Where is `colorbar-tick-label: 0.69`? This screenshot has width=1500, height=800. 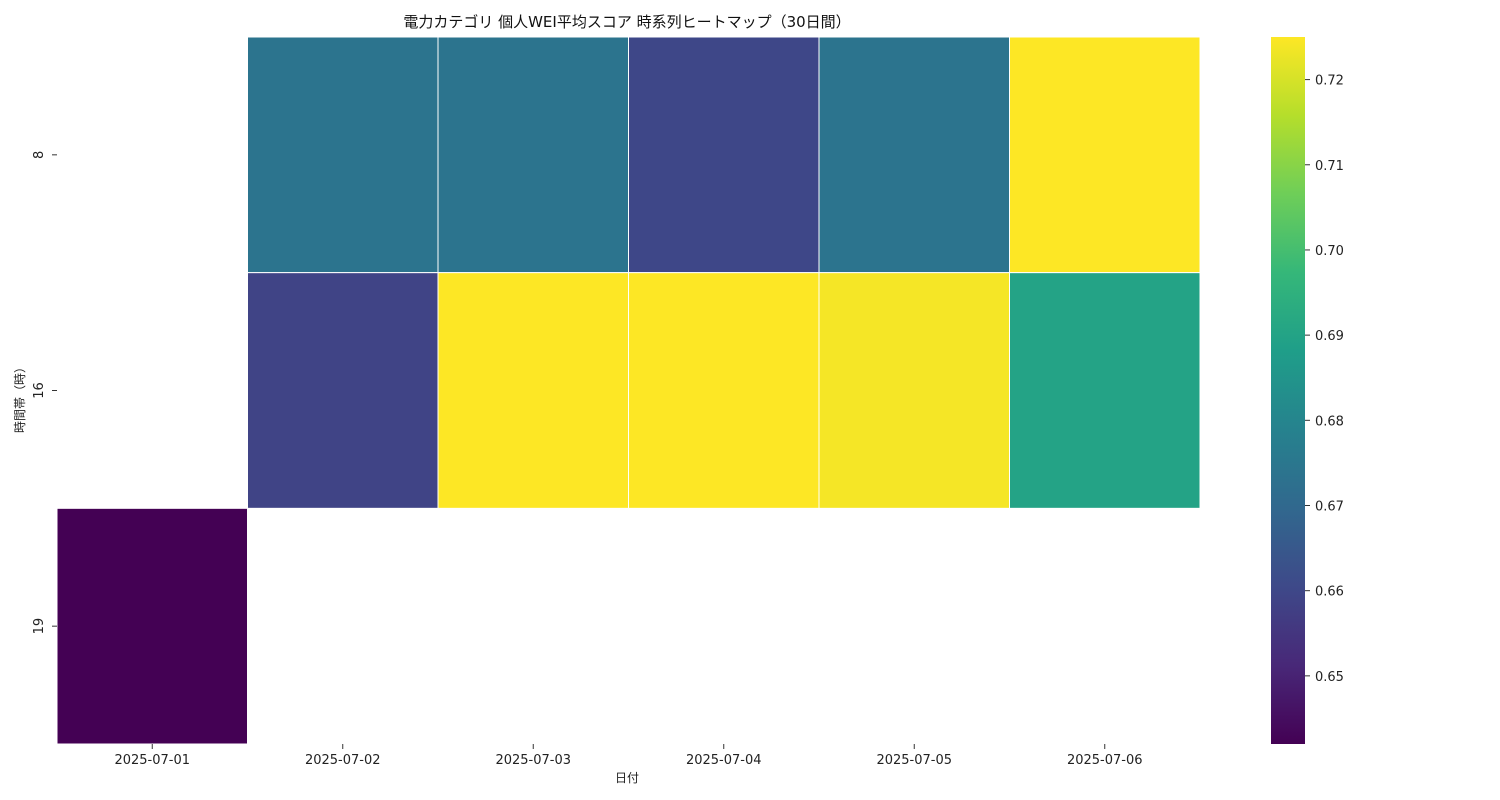
colorbar-tick-label: 0.69 is located at coordinates (1329, 336).